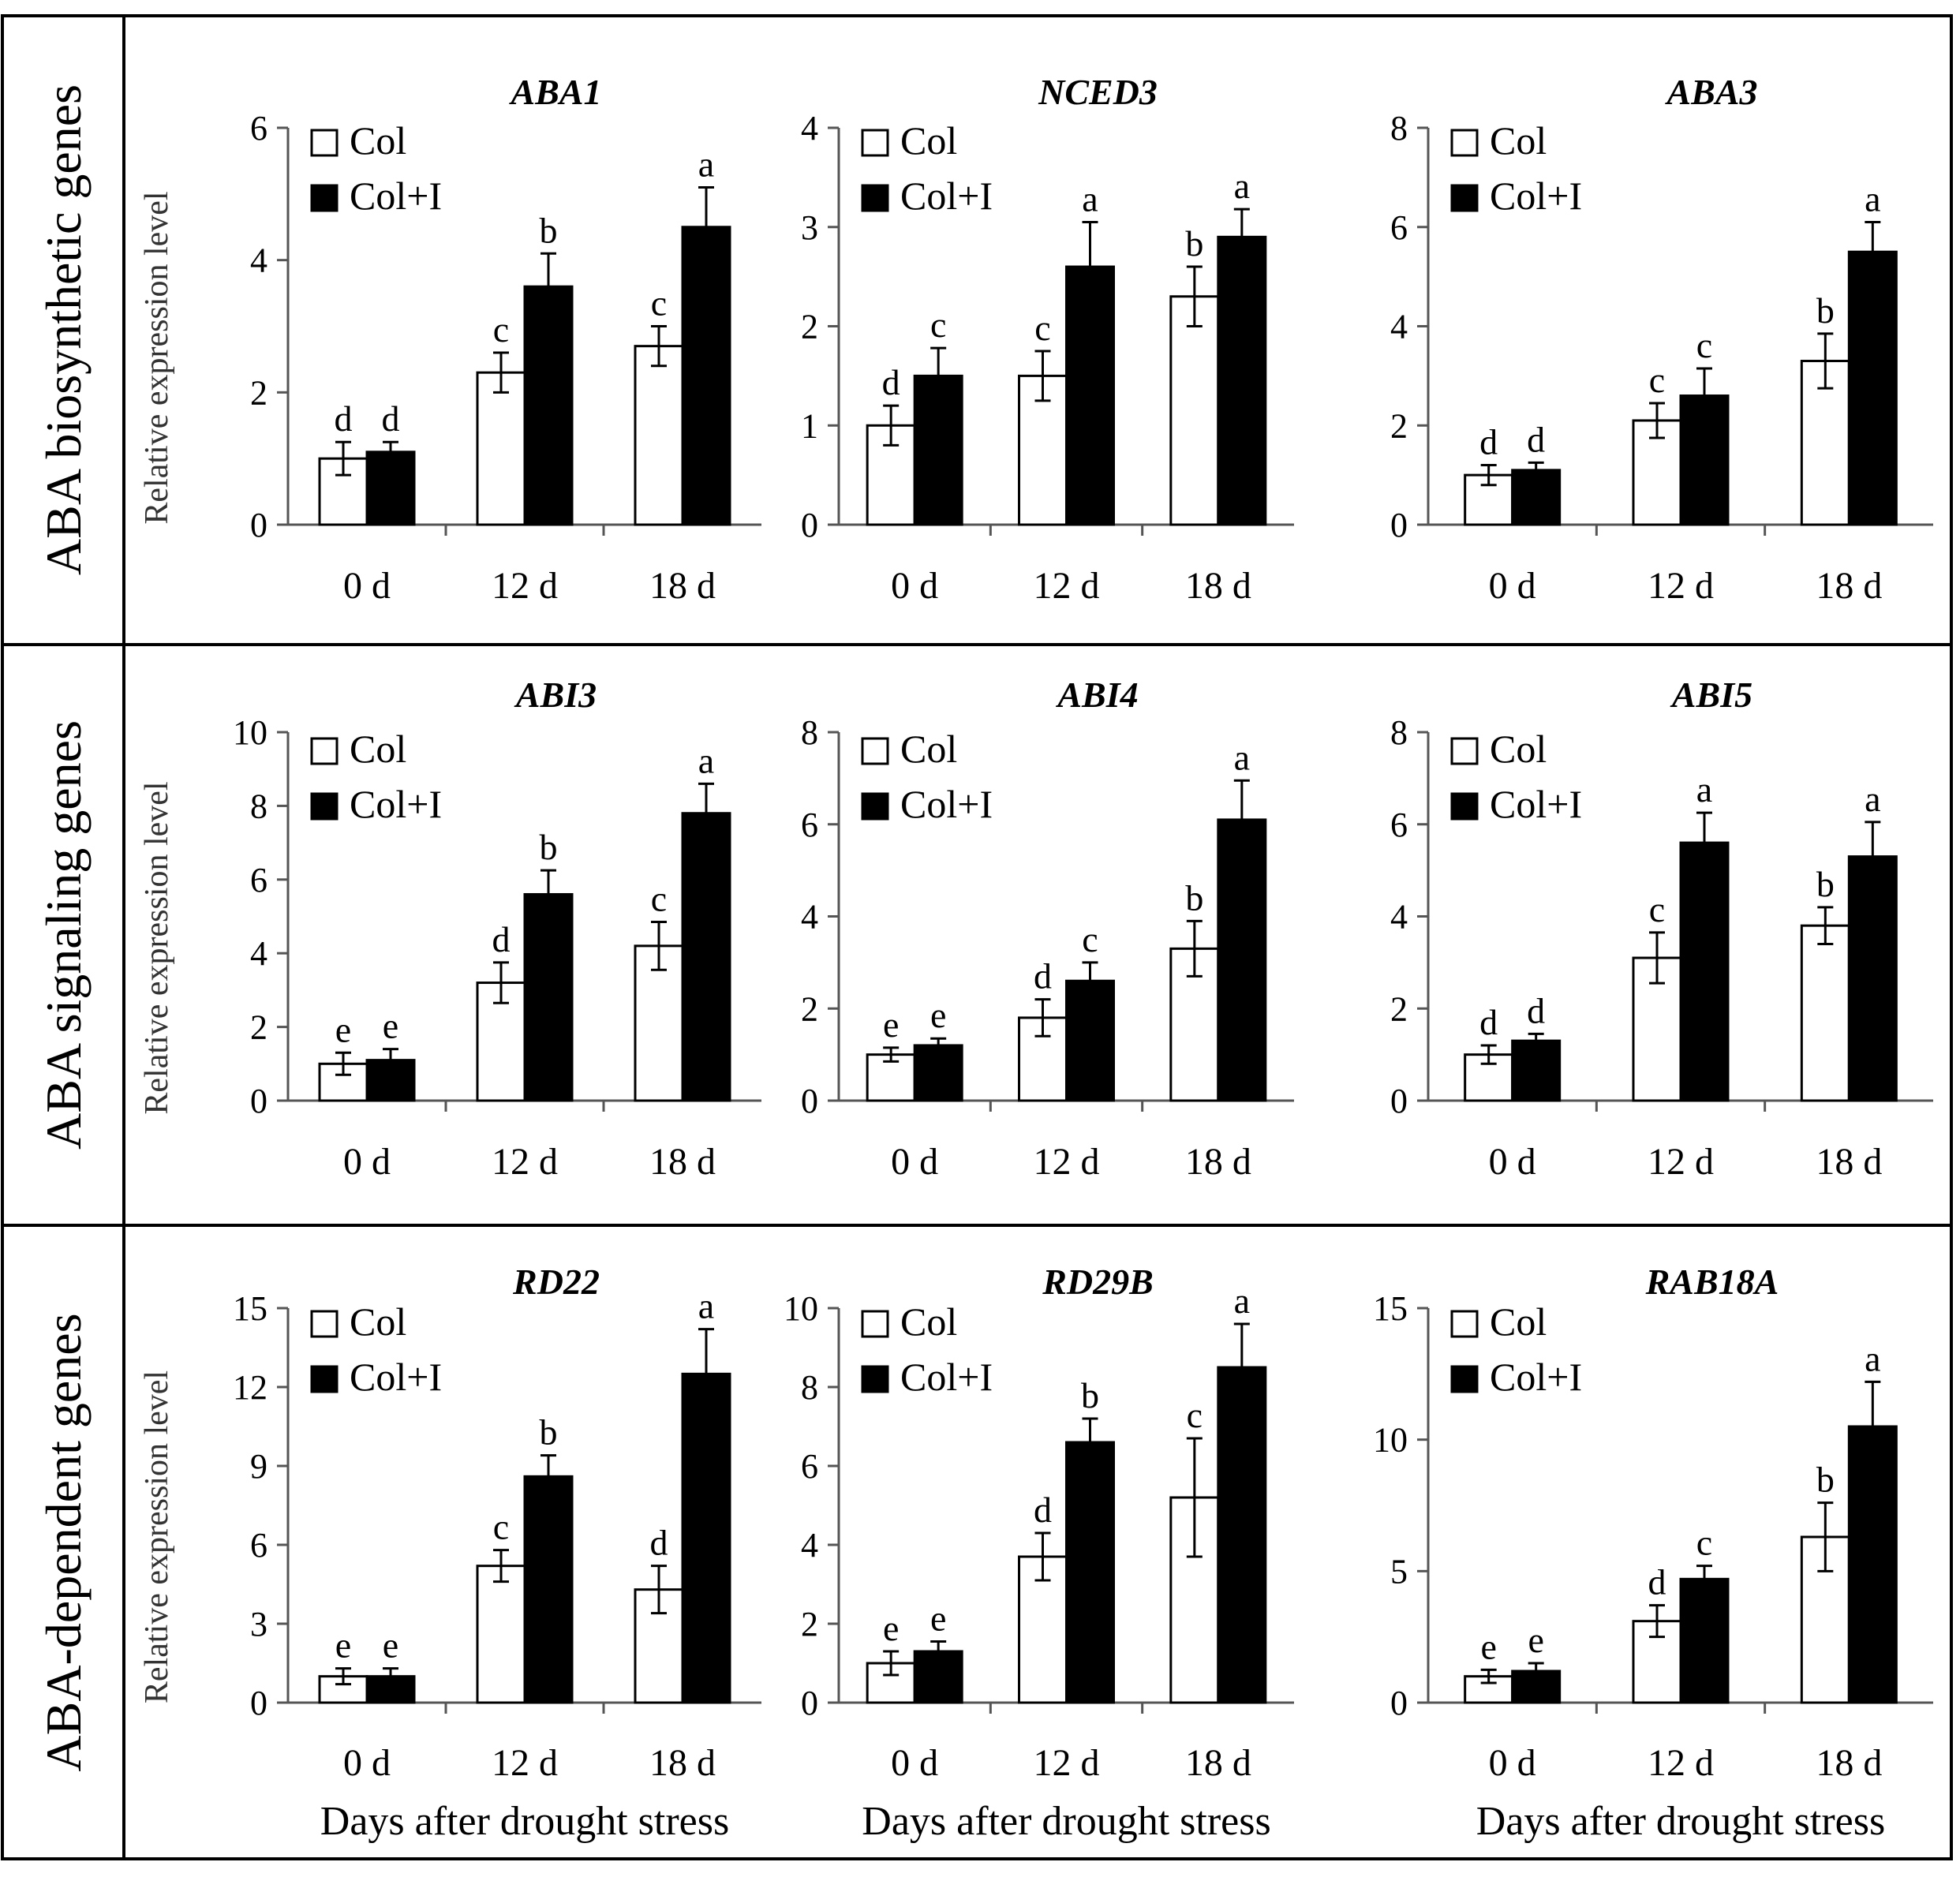 The height and width of the screenshot is (1877, 1960). Describe the element at coordinates (554, 92) in the screenshot. I see `chart-title: ABA1` at that location.